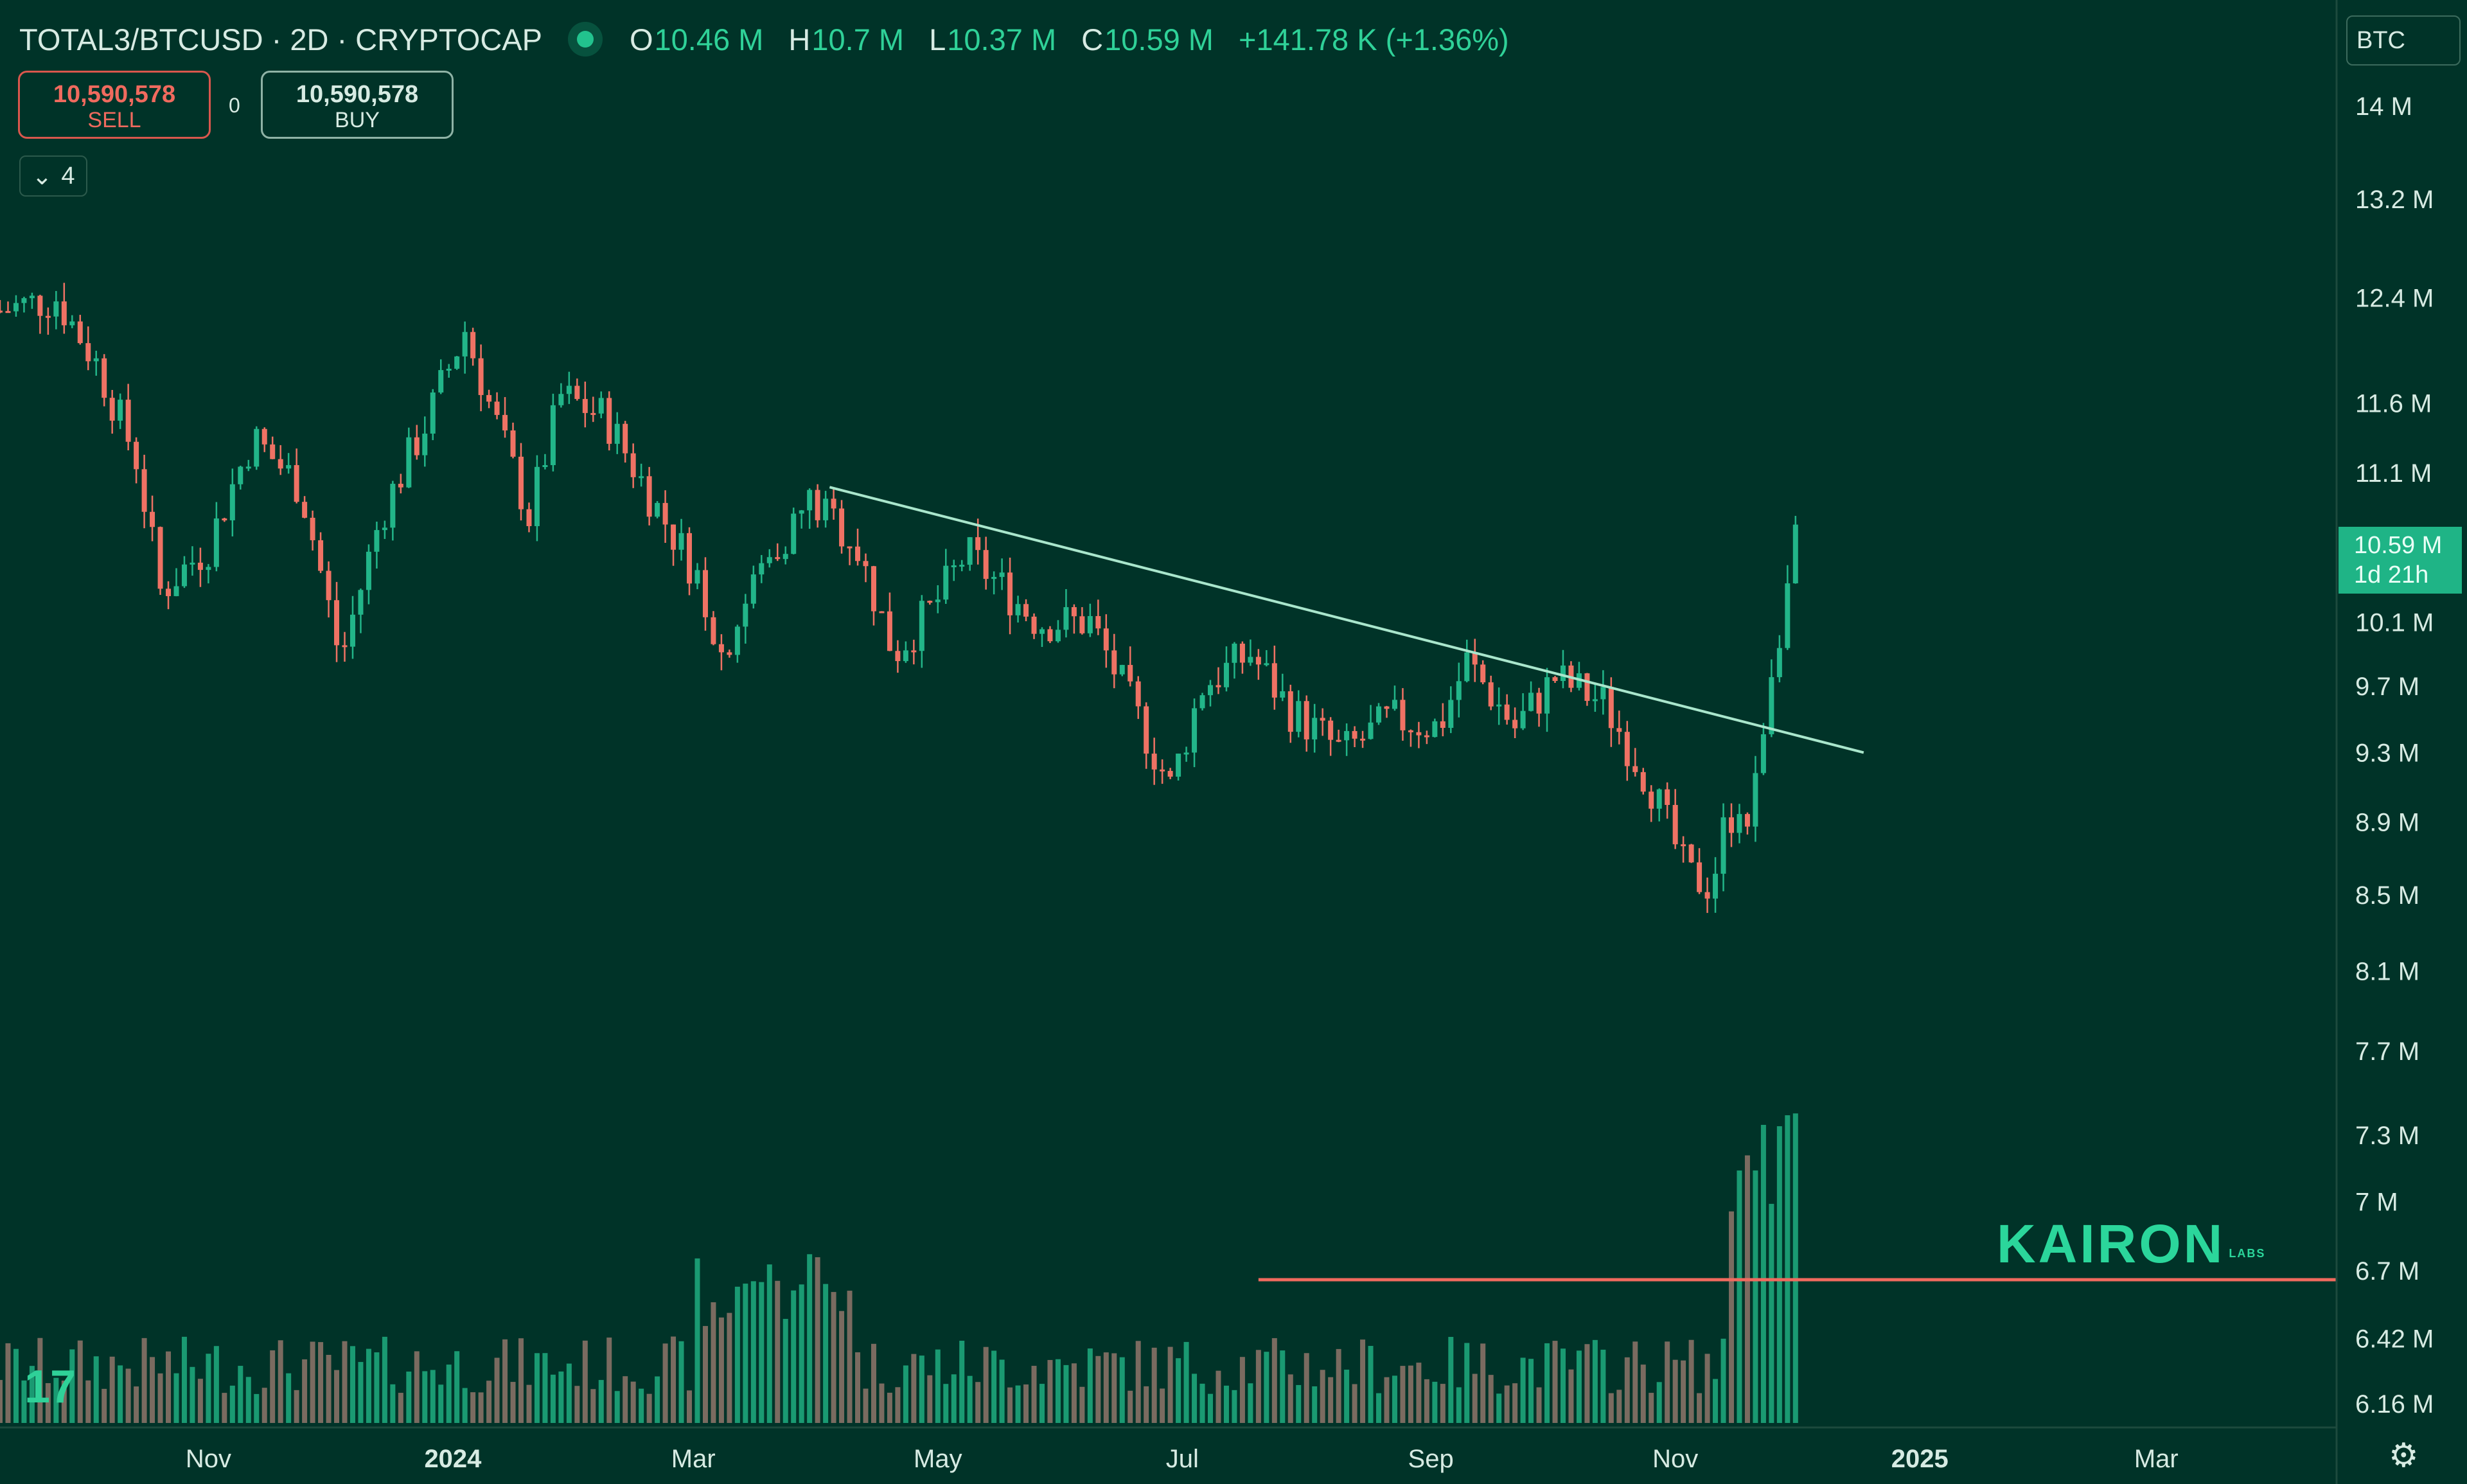  I want to click on symbol-title: TOTAL3/BTCUSD · 2D · CRYPTOCAP, so click(280, 39).